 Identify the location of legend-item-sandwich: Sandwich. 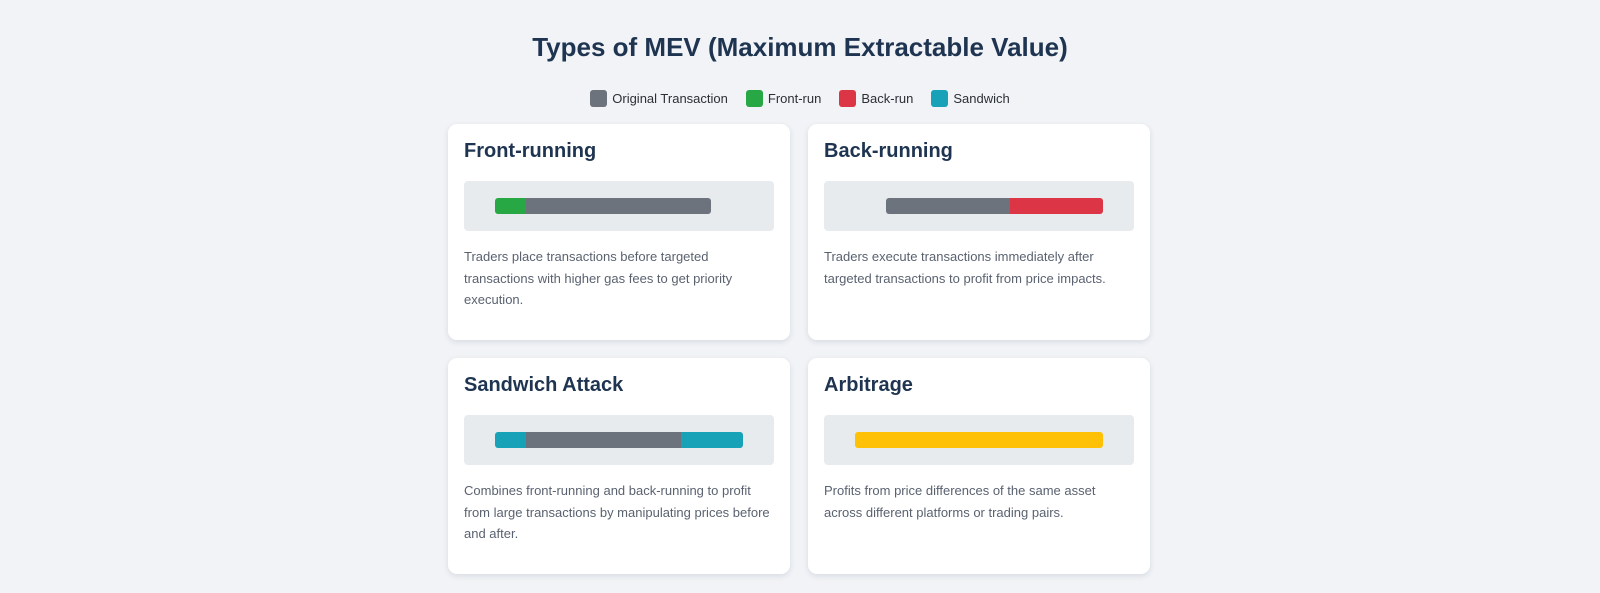
(970, 98).